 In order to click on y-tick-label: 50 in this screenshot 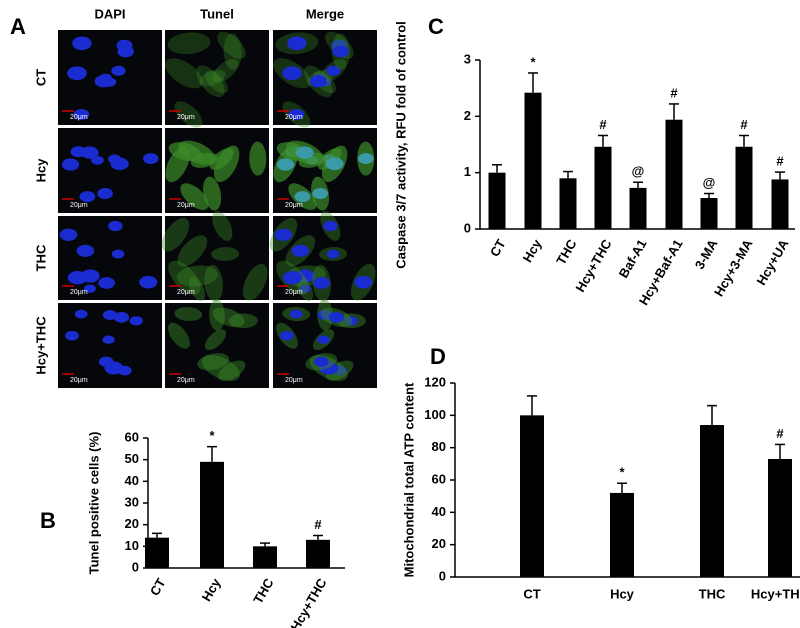, I will do `click(132, 458)`.